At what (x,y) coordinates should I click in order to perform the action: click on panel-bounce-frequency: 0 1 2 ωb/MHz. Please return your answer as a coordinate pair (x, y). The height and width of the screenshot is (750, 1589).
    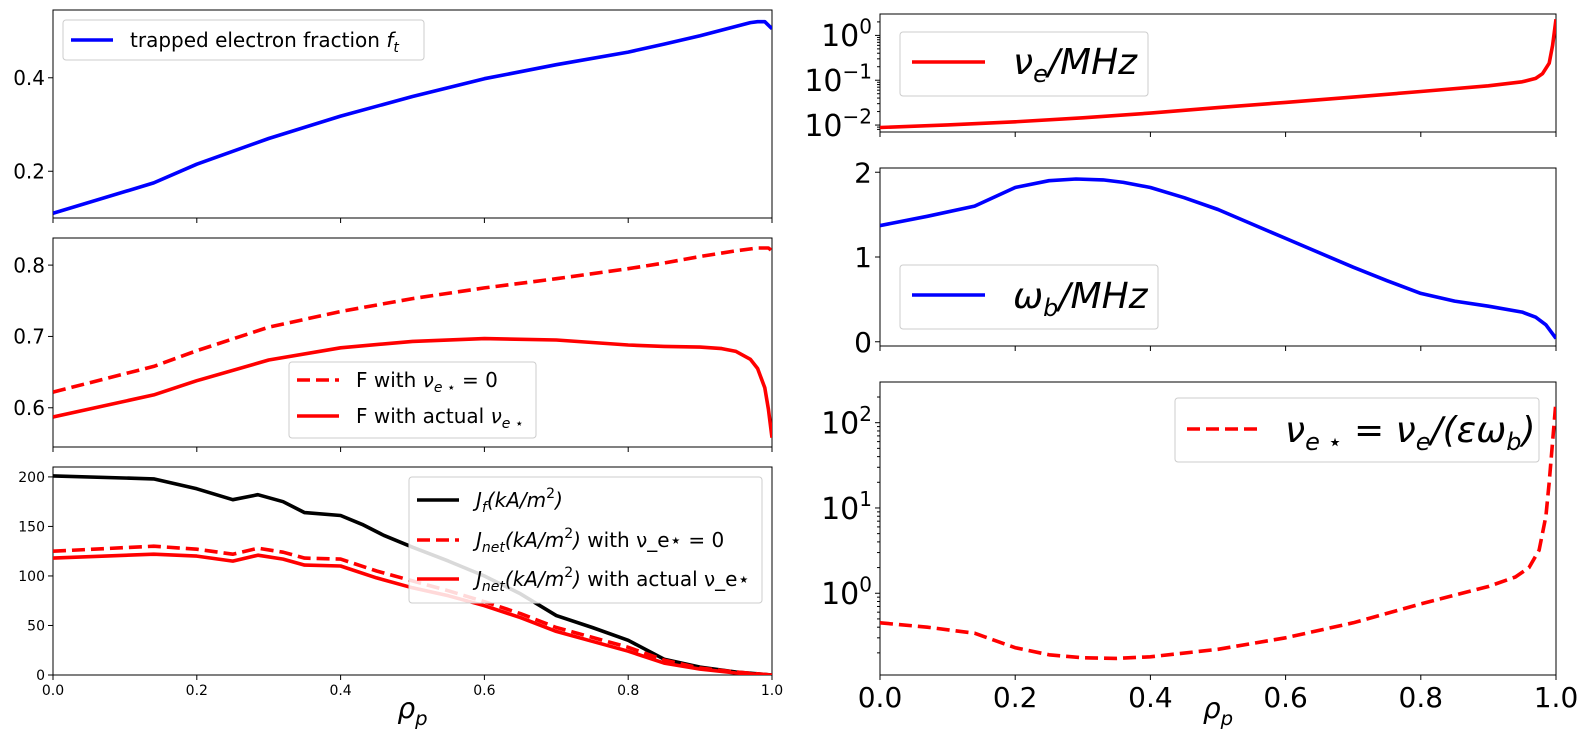
    Looking at the image, I should click on (1205, 257).